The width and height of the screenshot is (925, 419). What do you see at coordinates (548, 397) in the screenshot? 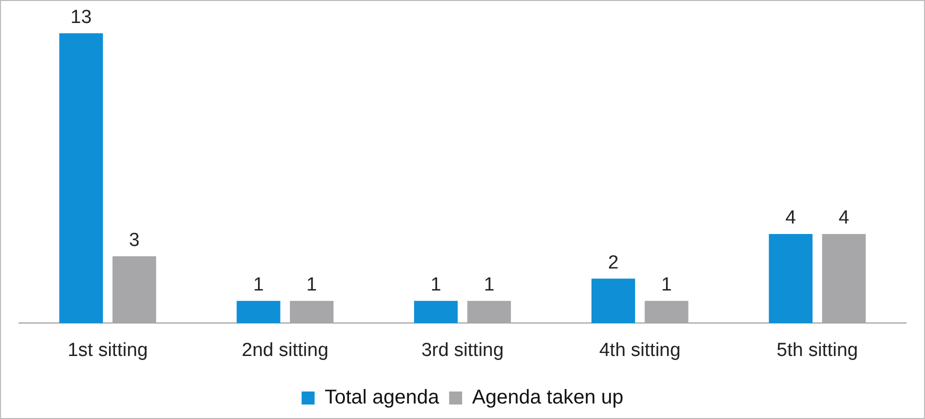
I see `legend-label: Agenda taken up` at bounding box center [548, 397].